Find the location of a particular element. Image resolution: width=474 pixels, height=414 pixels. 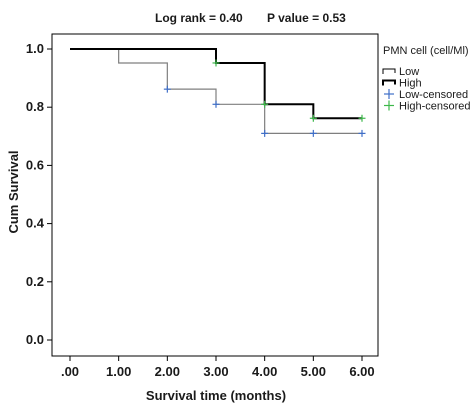

series-low-line is located at coordinates (216, 91).